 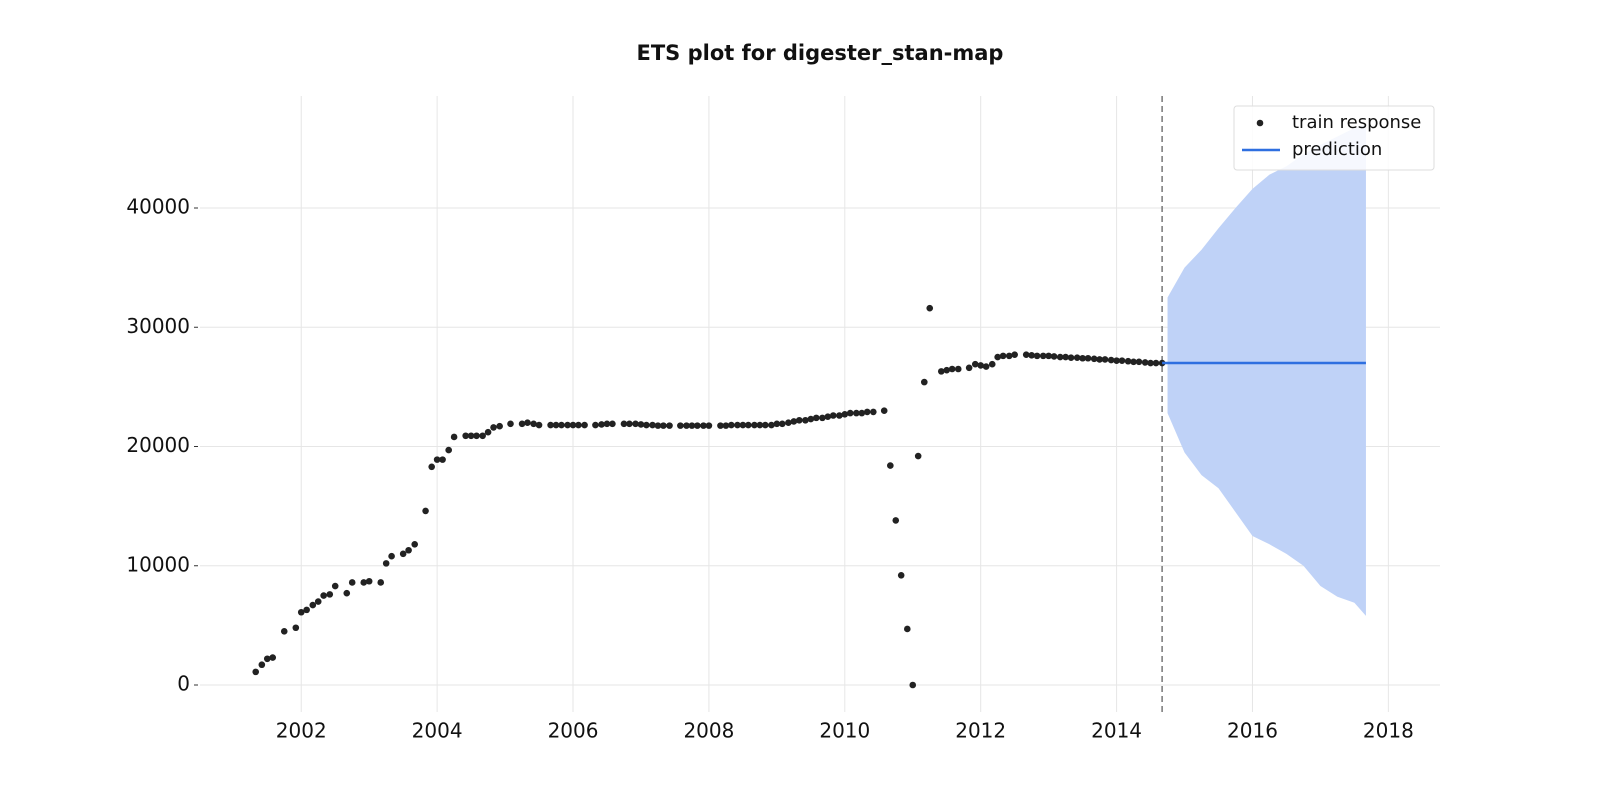 I want to click on x-tick-label: 2008, so click(x=708, y=731).